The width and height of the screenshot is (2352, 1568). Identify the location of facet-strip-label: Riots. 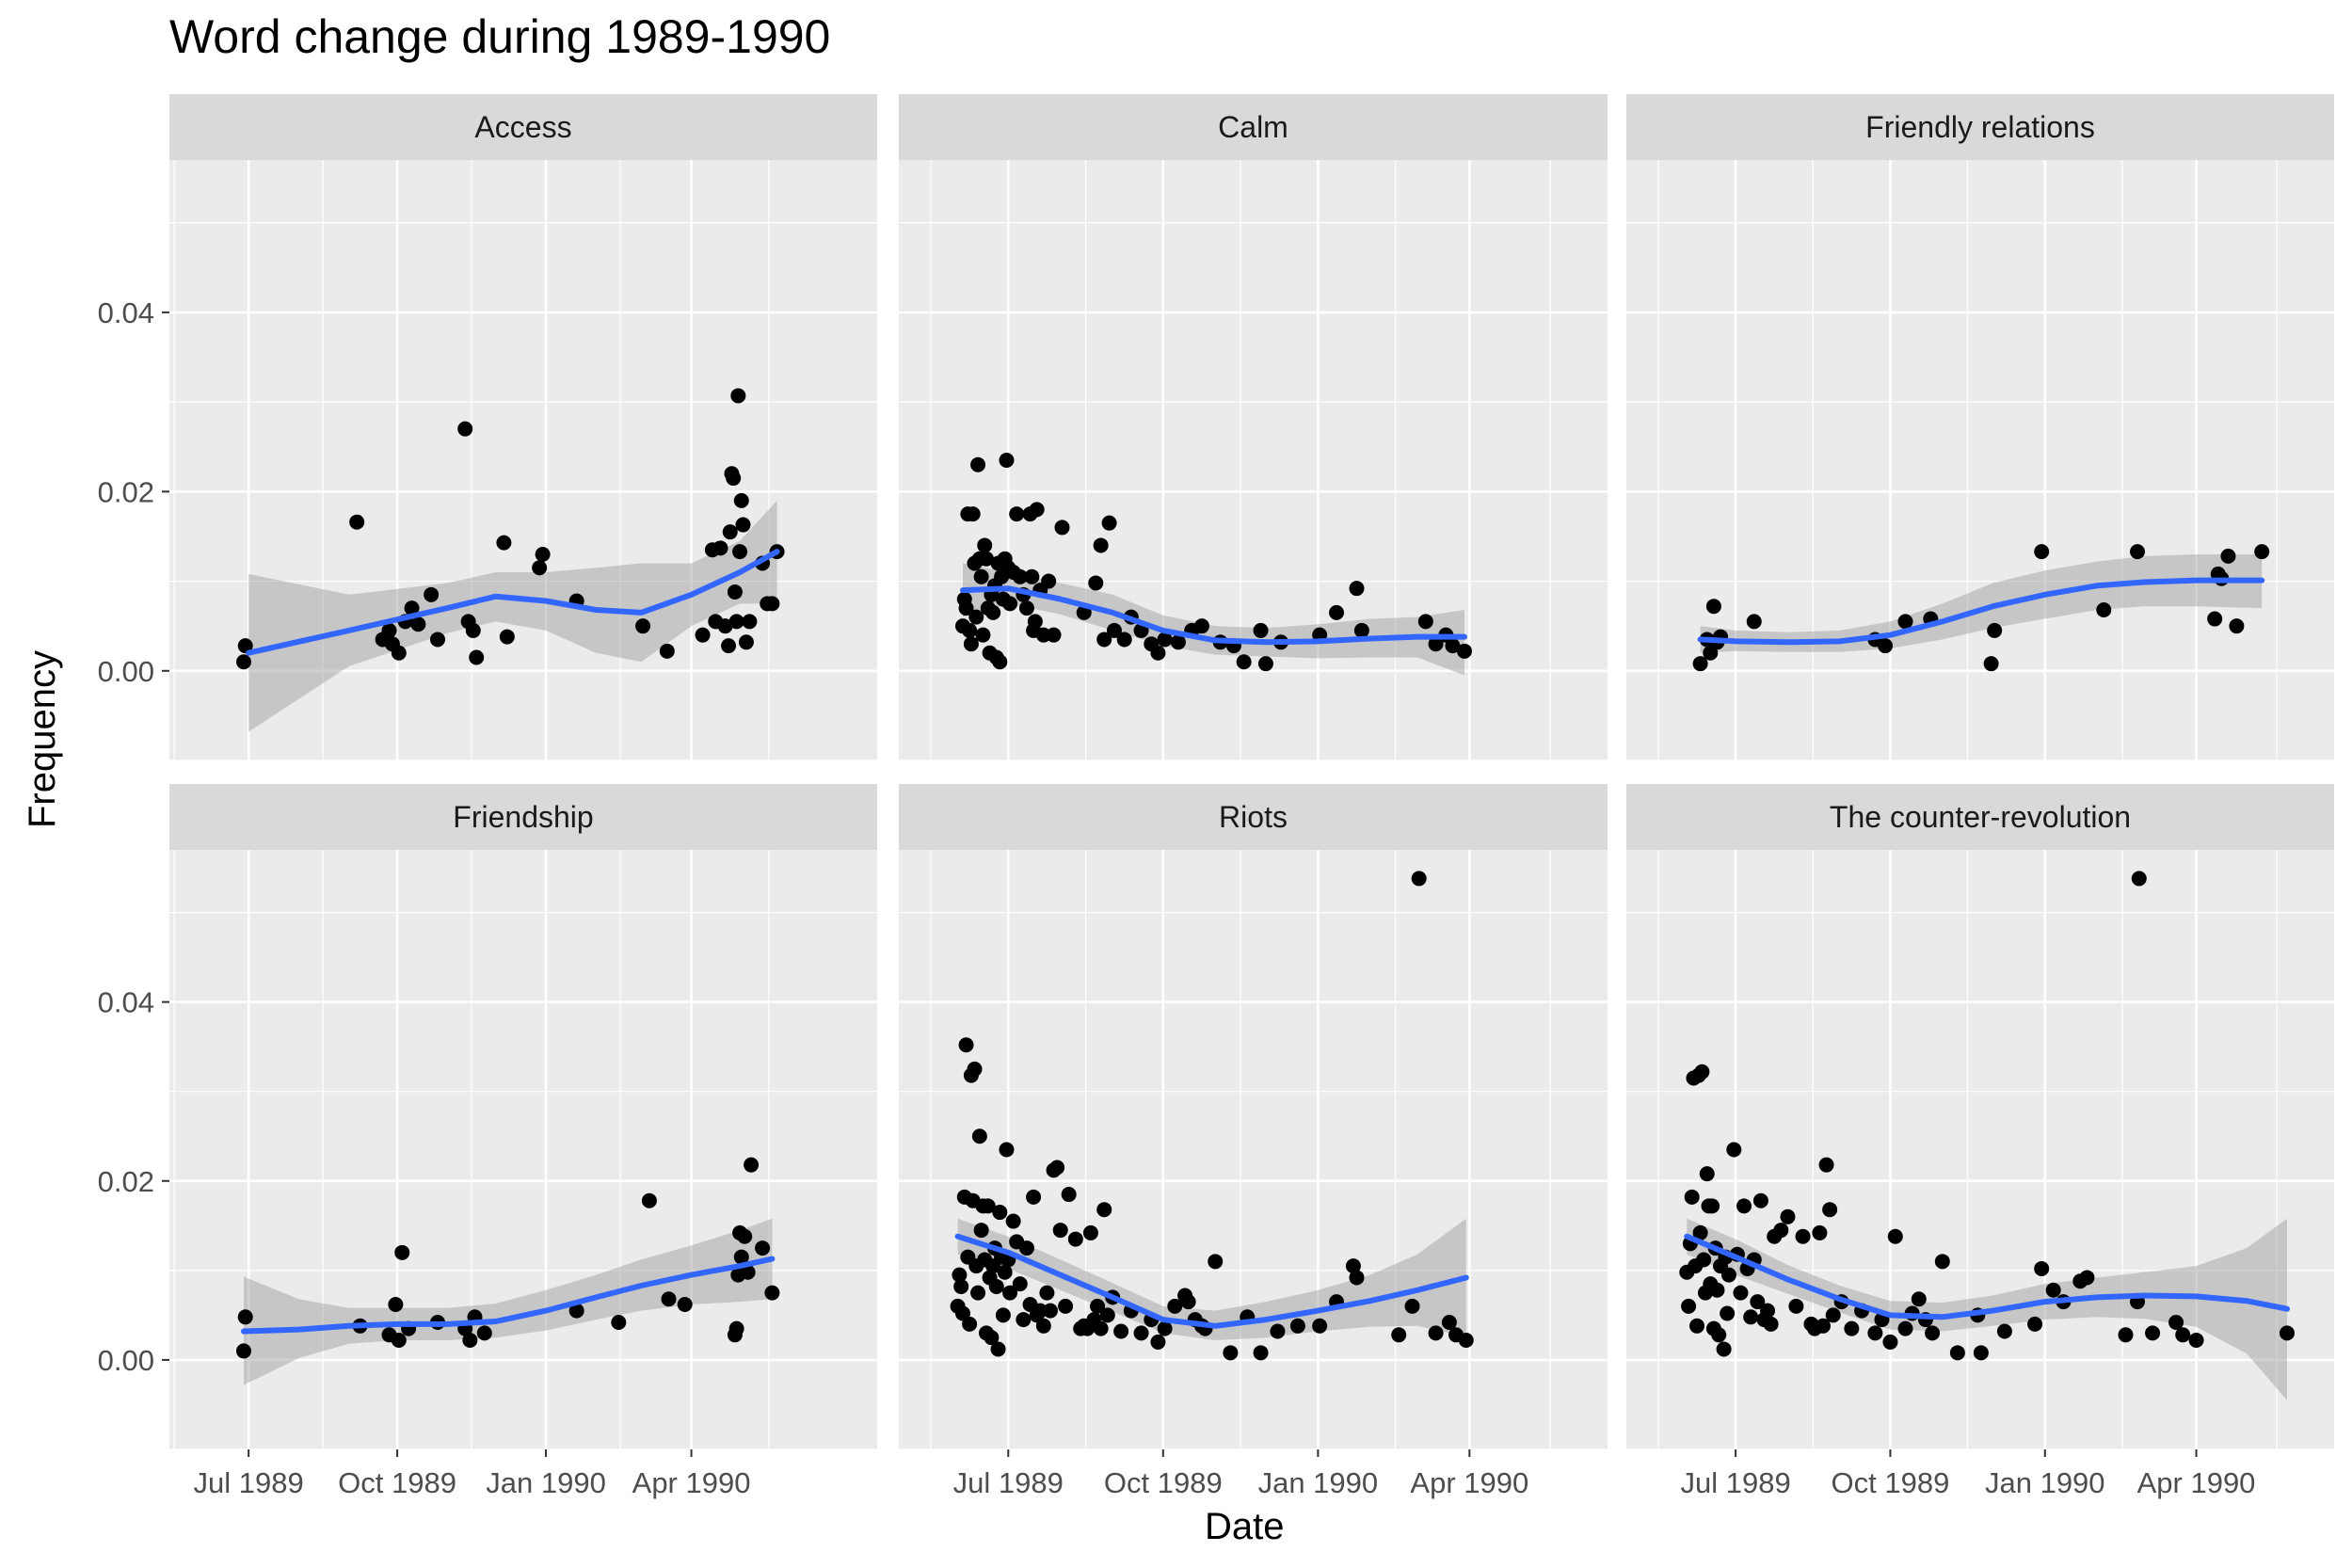
(1253, 817).